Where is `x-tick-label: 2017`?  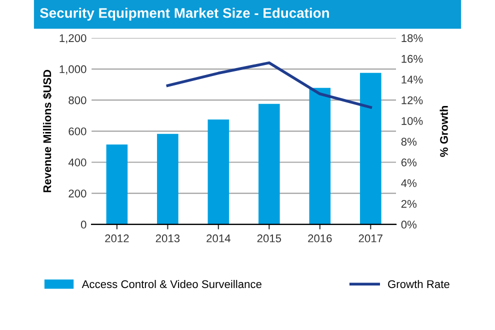 x-tick-label: 2017 is located at coordinates (370, 238).